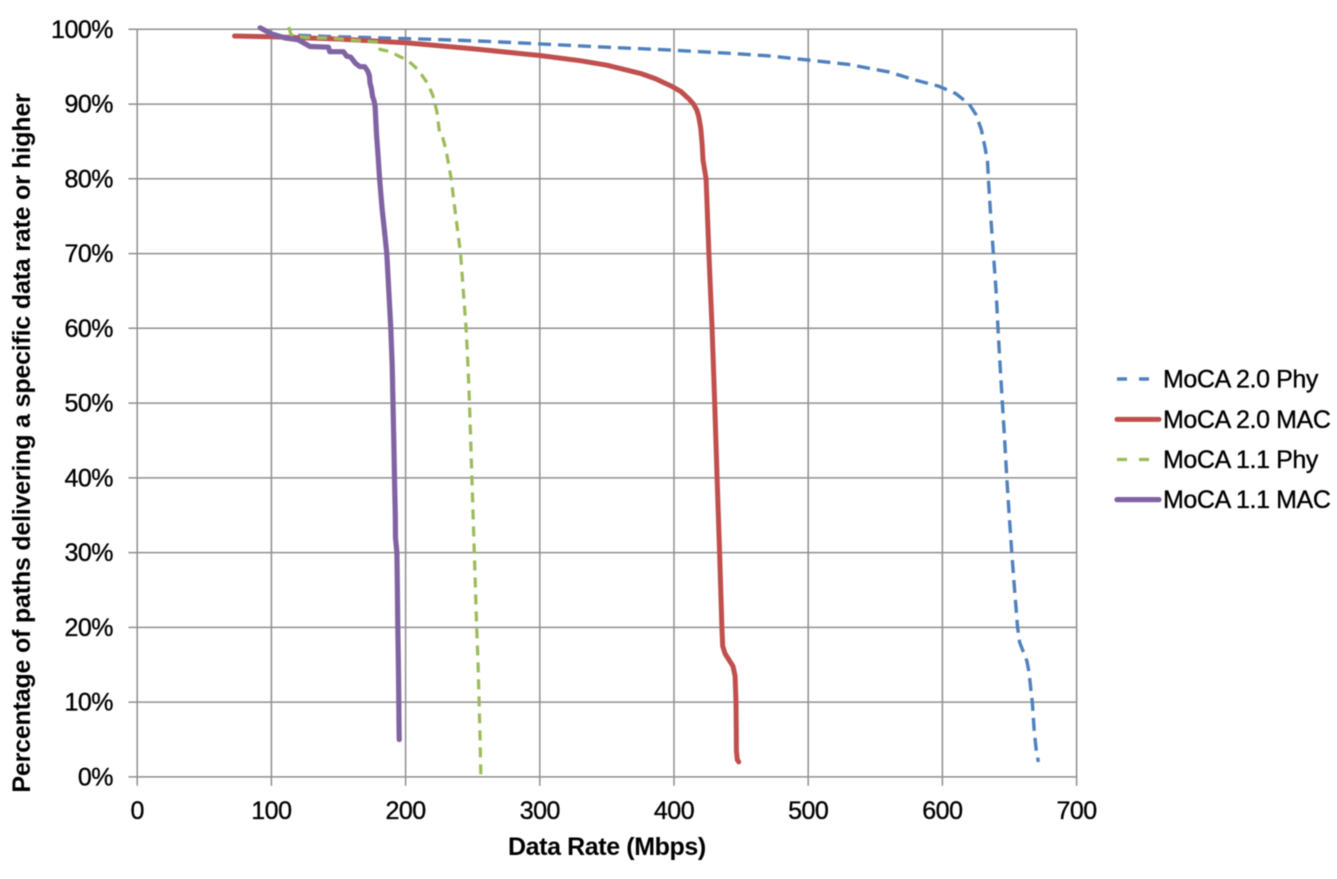  I want to click on svg-text: 20%, so click(88, 628).